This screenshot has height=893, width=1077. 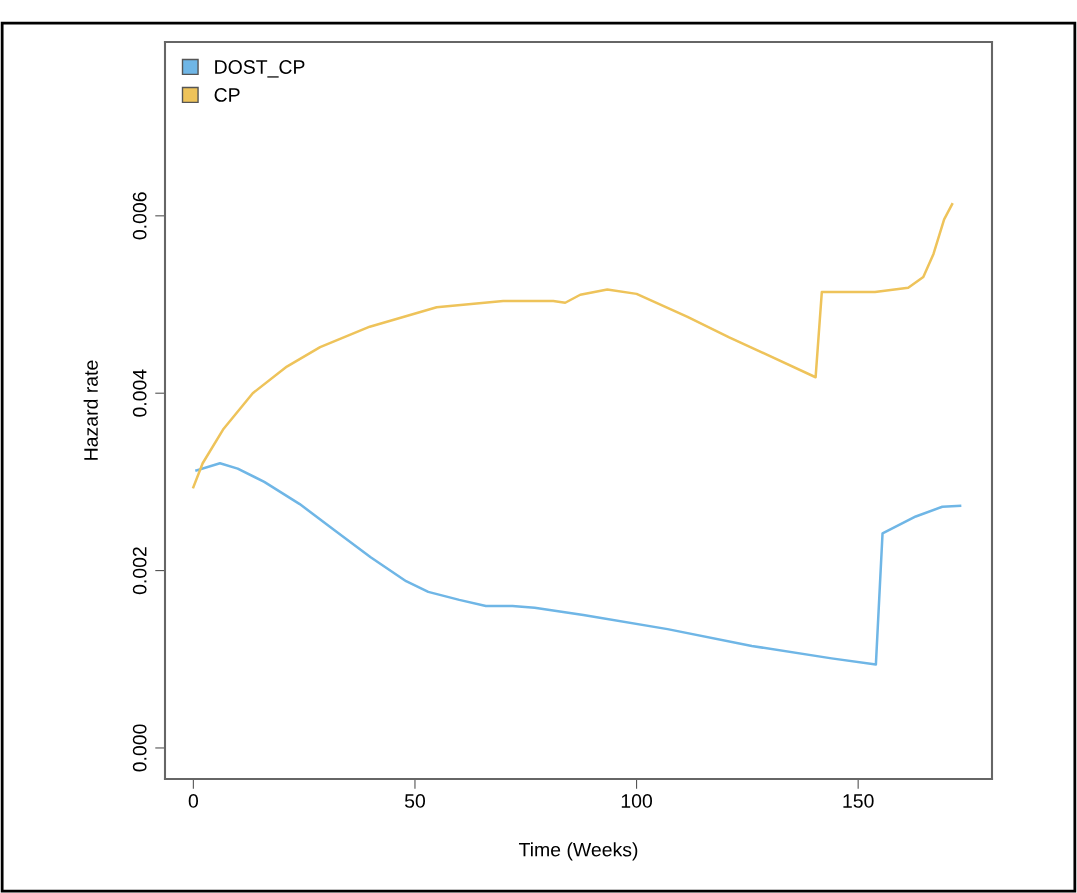 What do you see at coordinates (858, 801) in the screenshot?
I see `x-tick-label: 150` at bounding box center [858, 801].